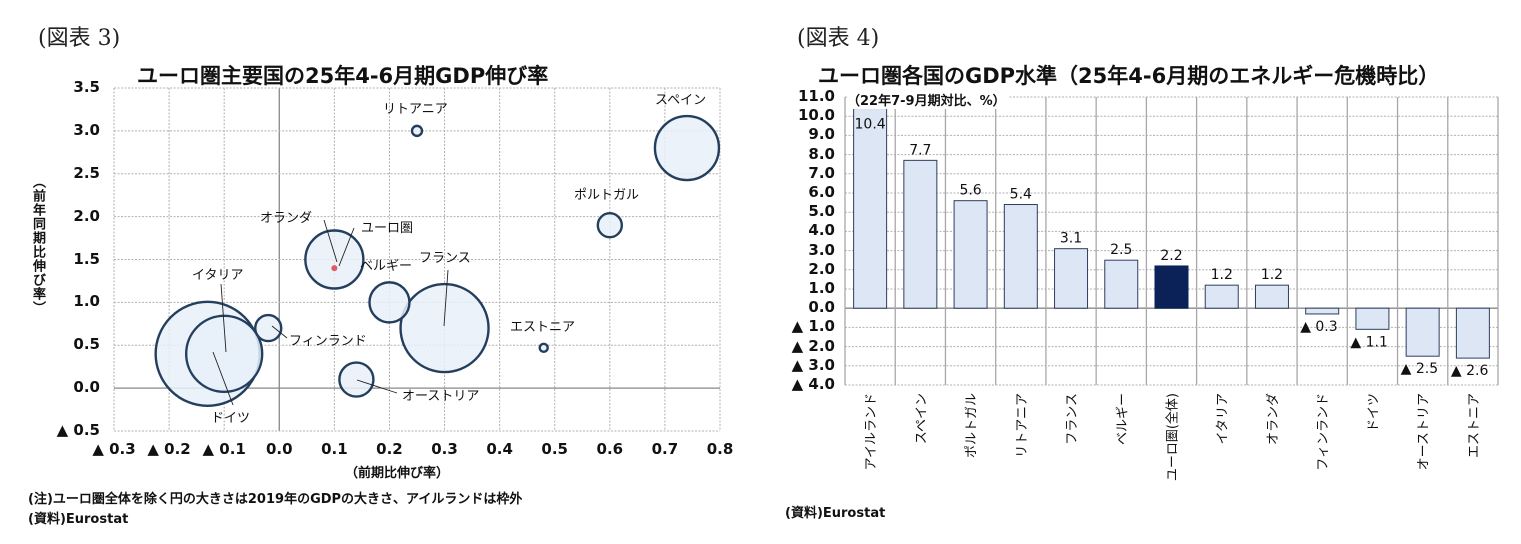 This screenshot has width=1521, height=544. What do you see at coordinates (286, 218) in the screenshot?
I see `bubble-label: オランダ` at bounding box center [286, 218].